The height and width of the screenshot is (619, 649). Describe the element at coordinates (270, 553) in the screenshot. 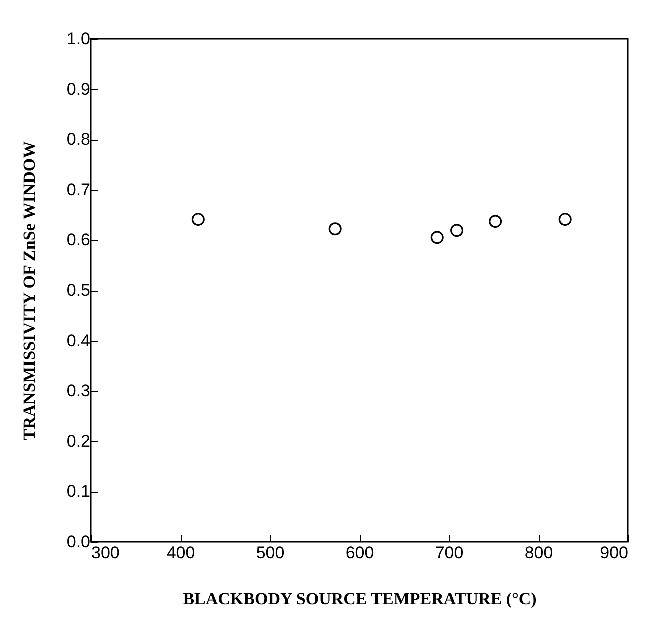

I see `x-tick-label: 500` at that location.